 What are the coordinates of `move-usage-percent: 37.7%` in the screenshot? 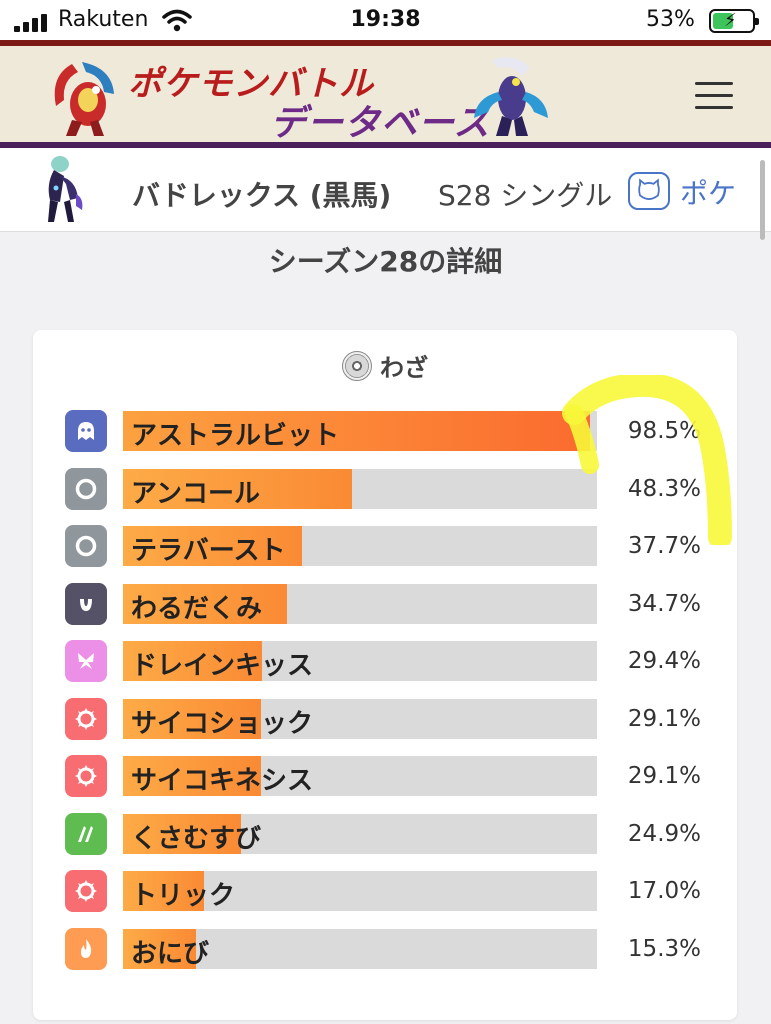 It's located at (664, 546).